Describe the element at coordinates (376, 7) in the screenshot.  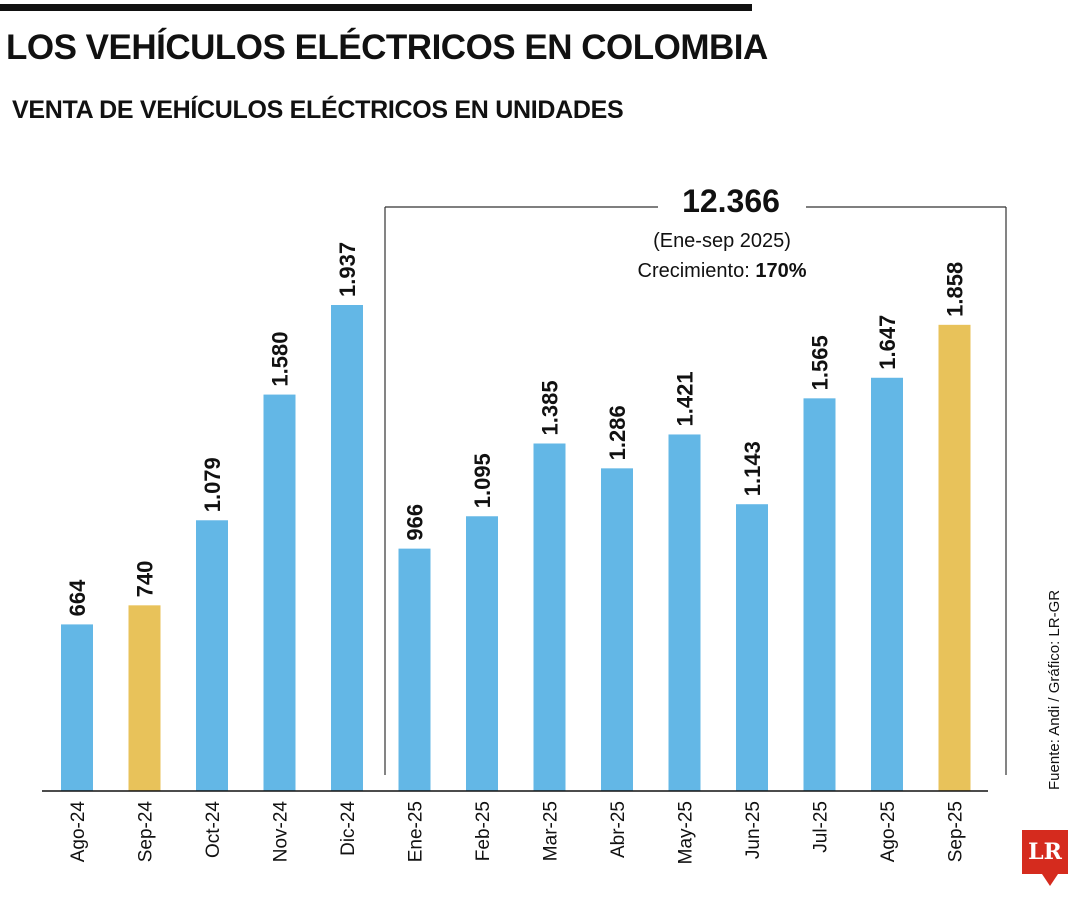
I see `top-rule` at that location.